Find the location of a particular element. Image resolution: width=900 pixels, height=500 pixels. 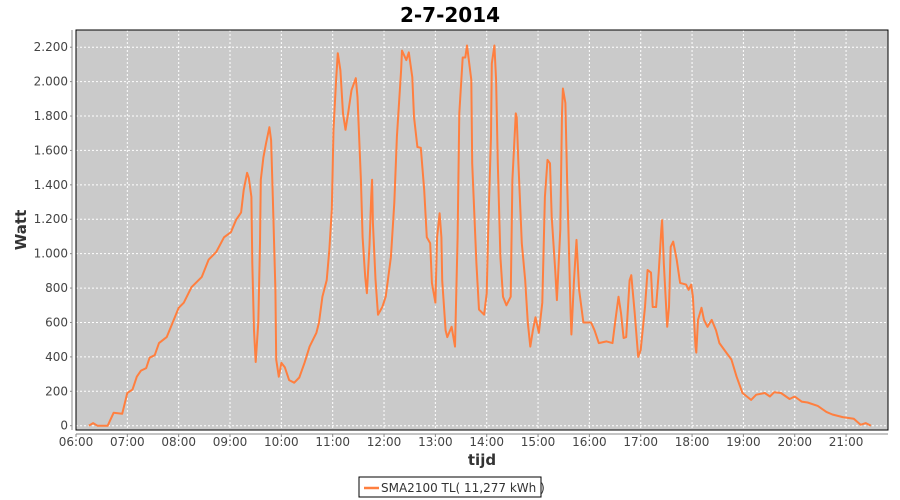

y-tick-label: 200 is located at coordinates (56, 391).